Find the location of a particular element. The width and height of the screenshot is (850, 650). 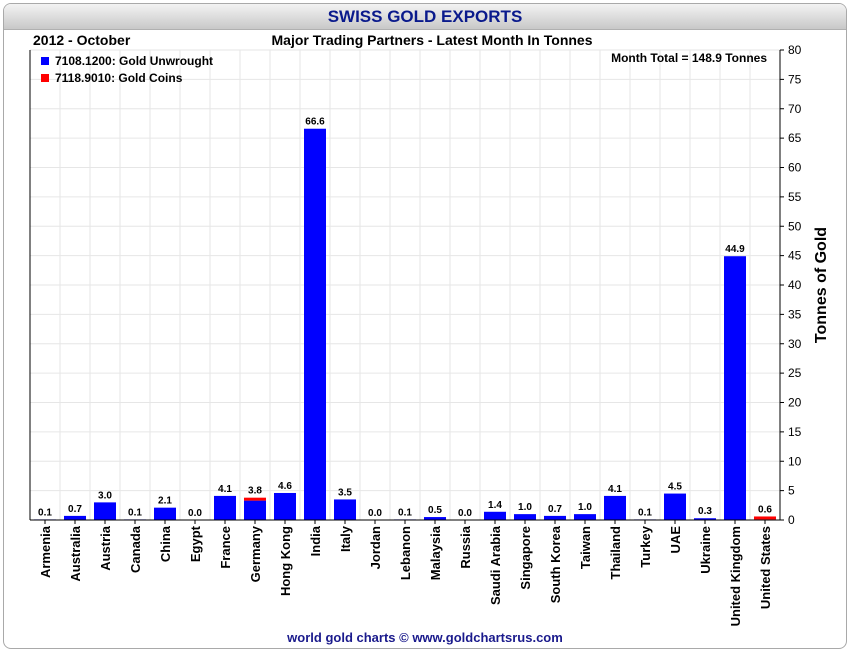

x-tick-label: Egypt is located at coordinates (195, 543).